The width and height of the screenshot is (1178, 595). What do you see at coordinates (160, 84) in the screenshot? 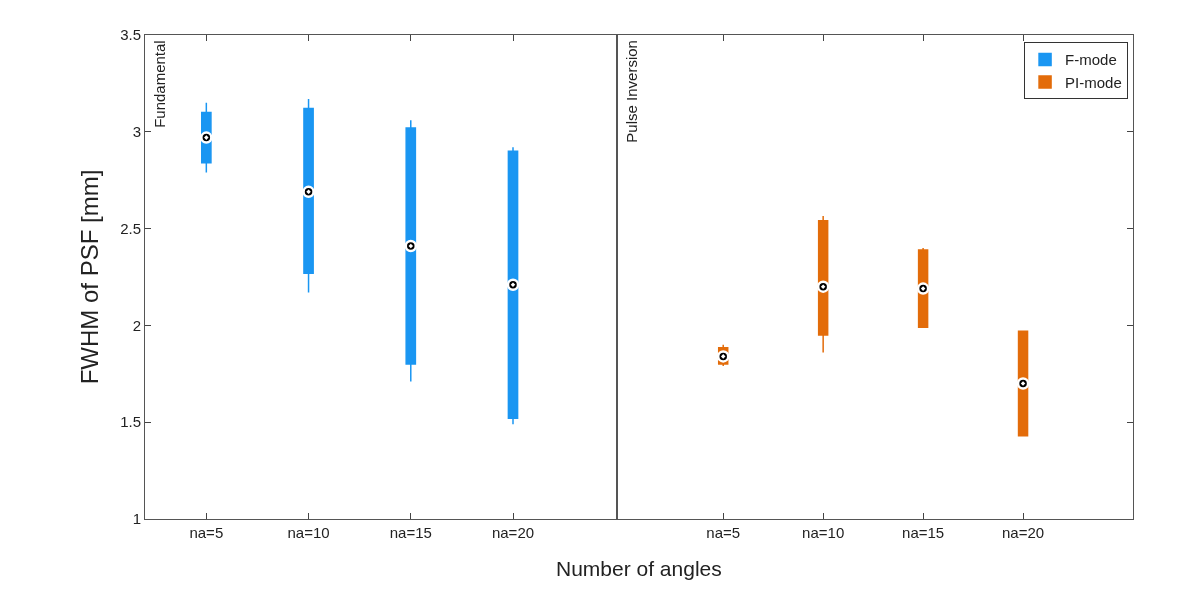
I see `annotation: Fundamental` at bounding box center [160, 84].